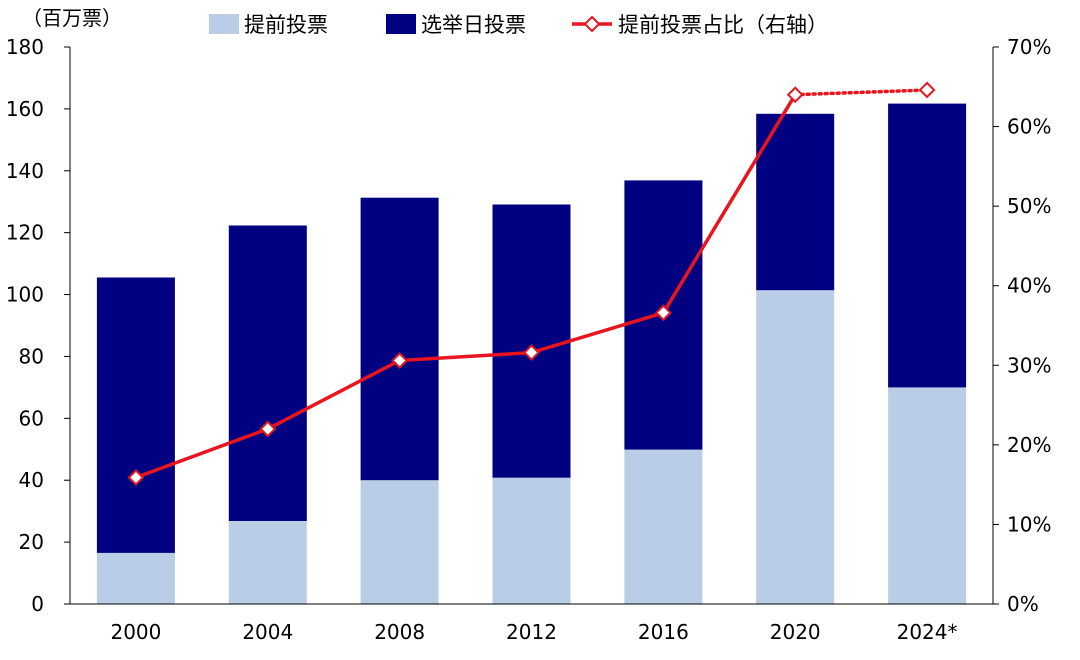 The image size is (1080, 660). What do you see at coordinates (401, 24) in the screenshot?
I see `legend-swatch-election-day` at bounding box center [401, 24].